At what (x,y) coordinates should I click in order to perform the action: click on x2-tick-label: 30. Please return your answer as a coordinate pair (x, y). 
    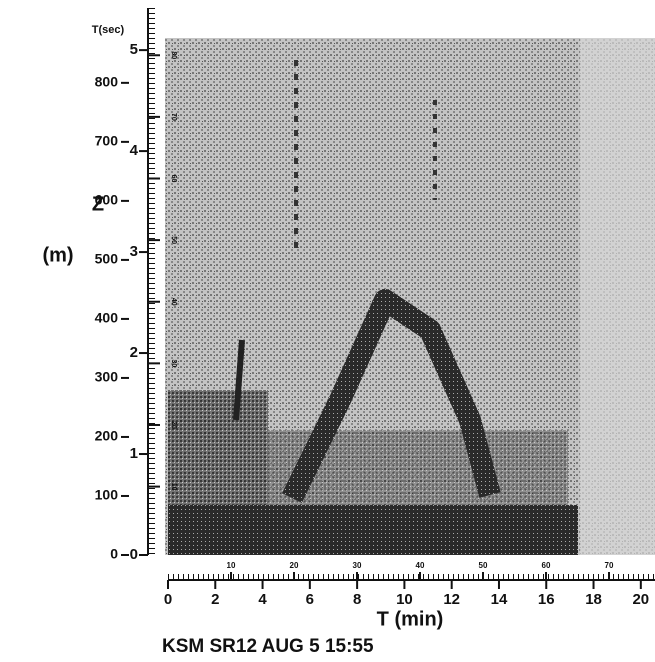
    Looking at the image, I should click on (357, 565).